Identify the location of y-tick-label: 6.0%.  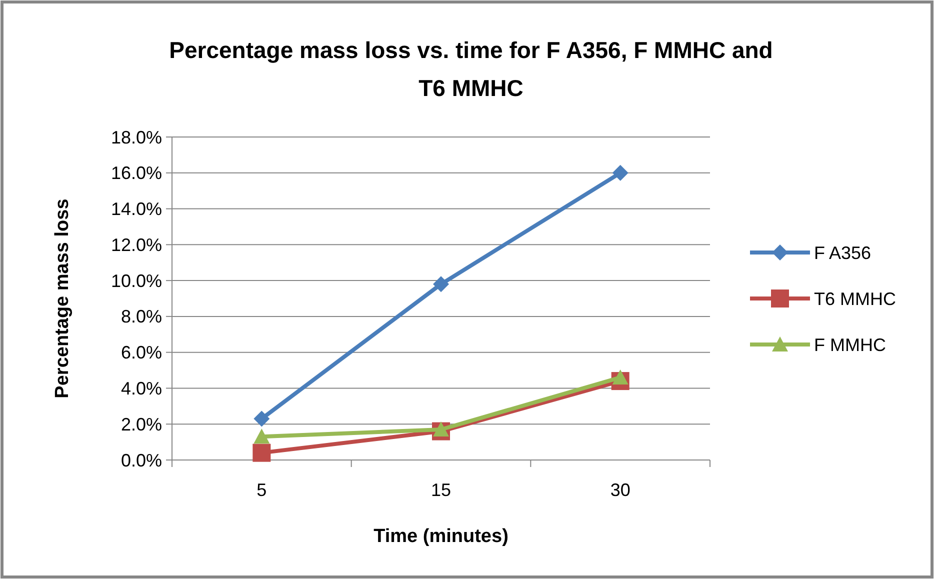
(141, 352).